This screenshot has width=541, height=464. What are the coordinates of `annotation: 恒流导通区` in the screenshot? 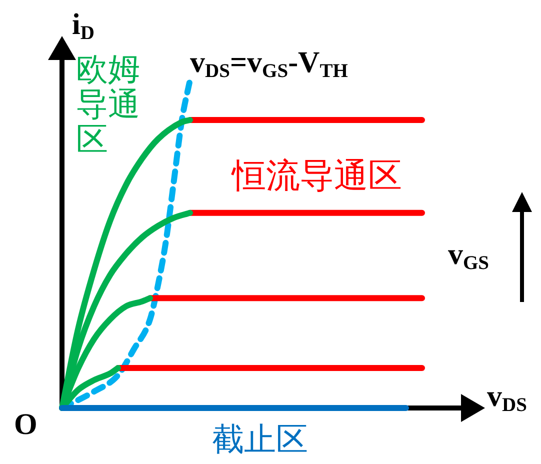 It's located at (317, 176).